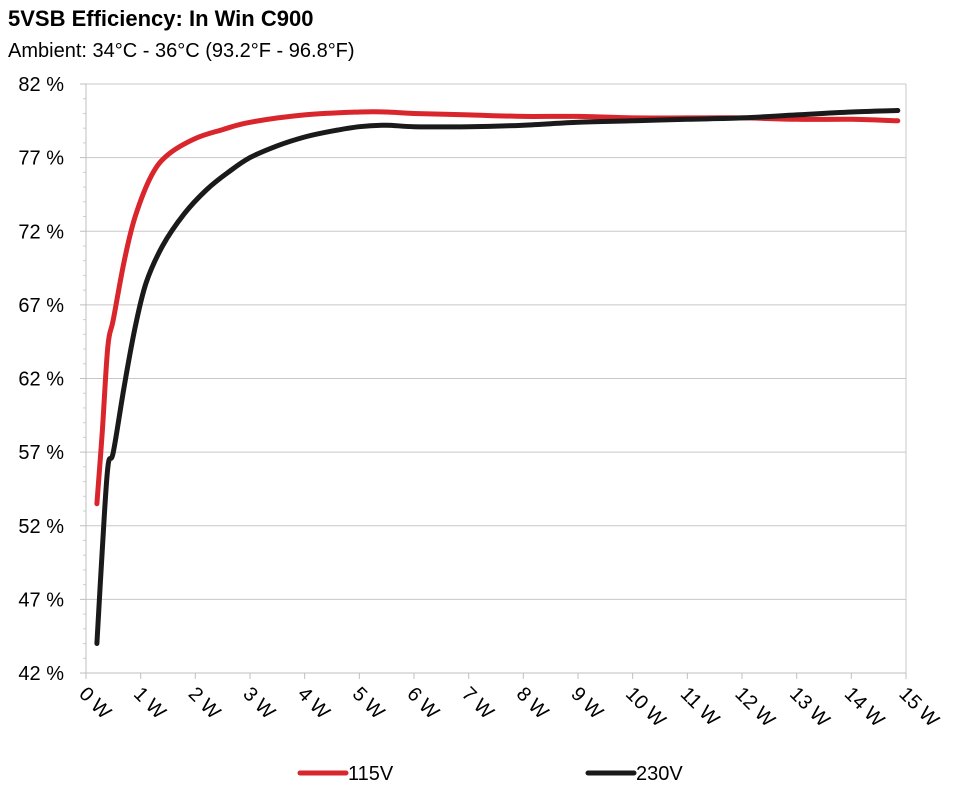 The width and height of the screenshot is (970, 798). What do you see at coordinates (700, 707) in the screenshot?
I see `x-tick-label: 11 W` at bounding box center [700, 707].